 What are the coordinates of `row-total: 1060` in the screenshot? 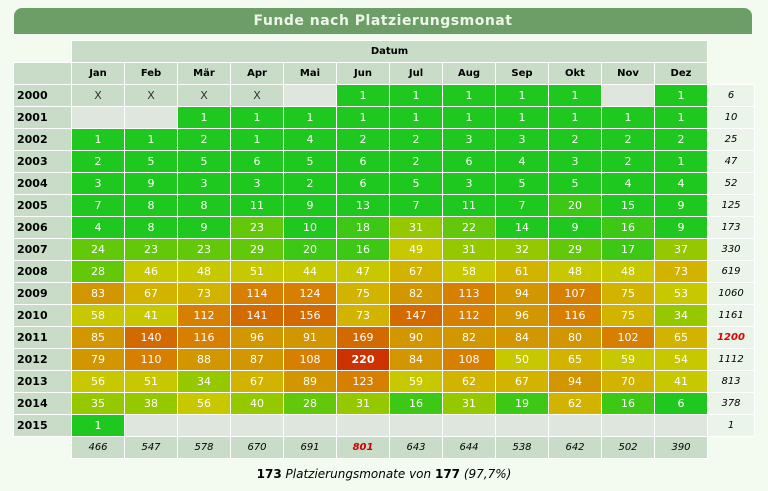 It's located at (731, 293).